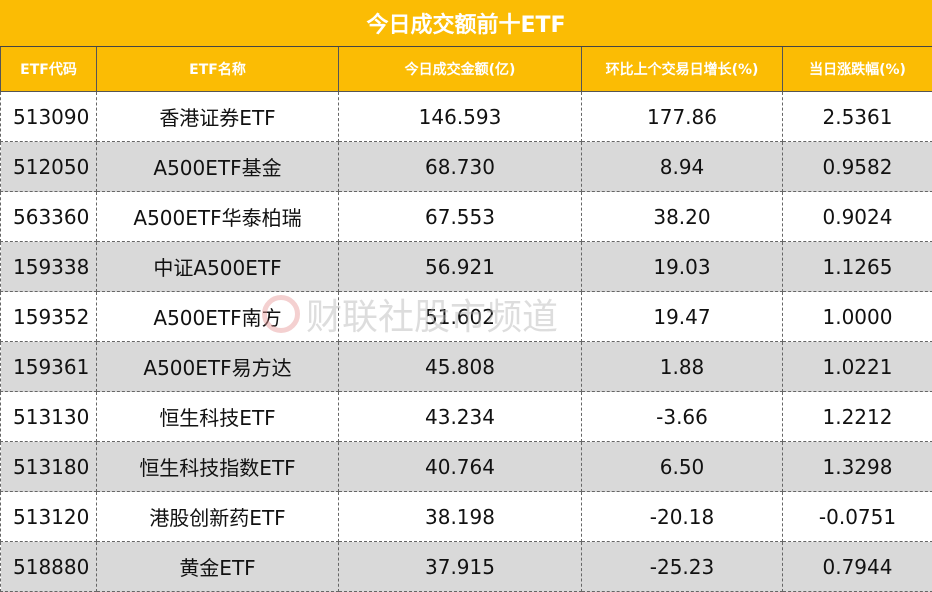 Image resolution: width=932 pixels, height=592 pixels. Describe the element at coordinates (460, 317) in the screenshot. I see `turnover-cell: 51.602` at that location.